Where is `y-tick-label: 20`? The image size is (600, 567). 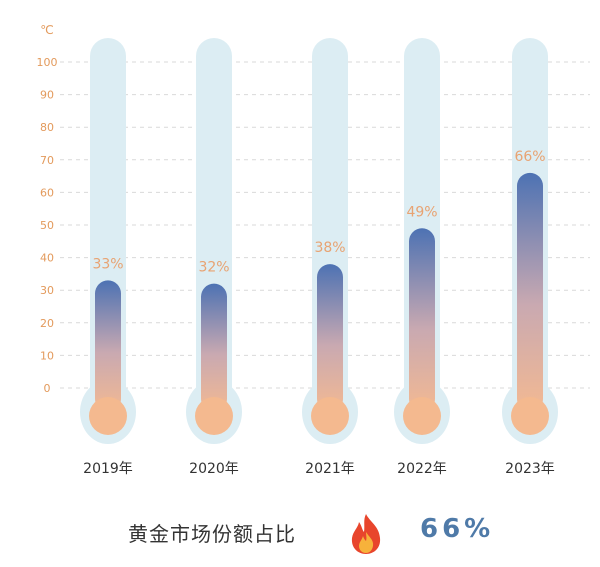
y-tick-label: 20 is located at coordinates (47, 323).